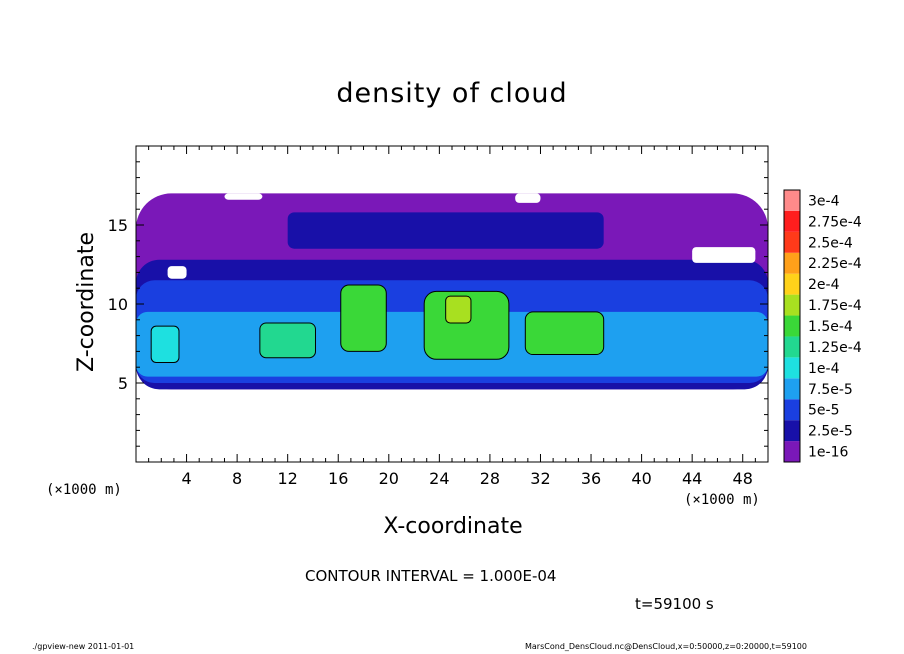 The image size is (904, 654). Describe the element at coordinates (830, 327) in the screenshot. I see `colorbar-label-6: 1.5e-4` at that location.